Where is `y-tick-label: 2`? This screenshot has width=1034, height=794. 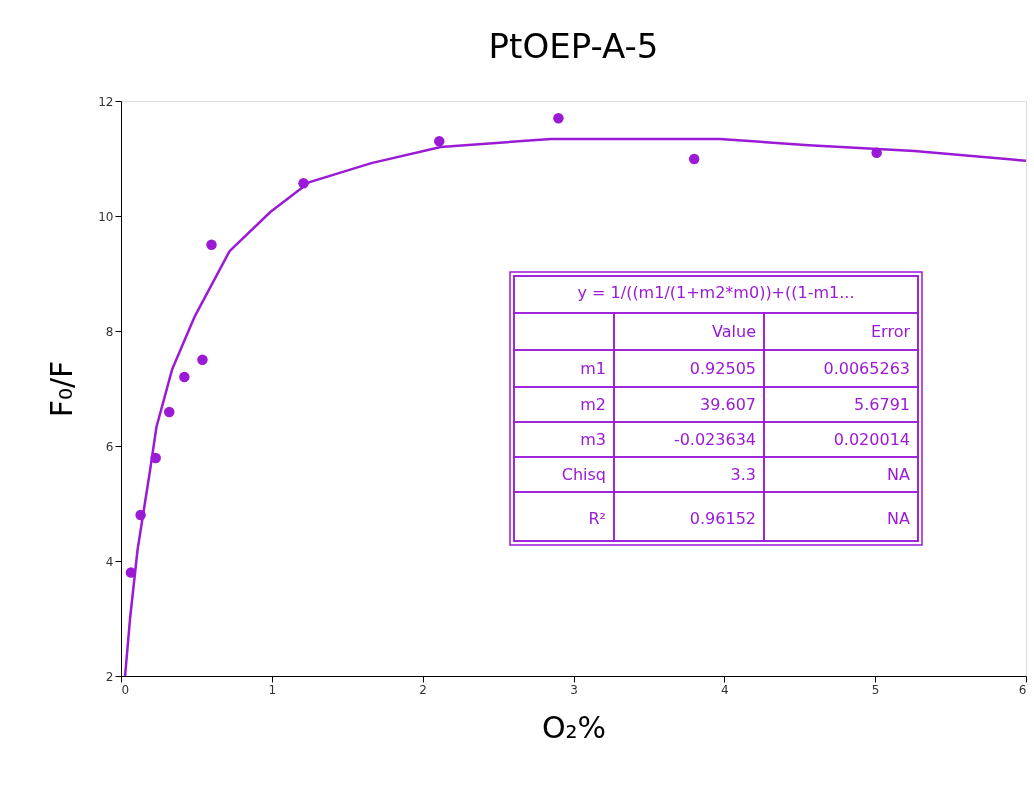
y-tick-label: 2 is located at coordinates (109, 676).